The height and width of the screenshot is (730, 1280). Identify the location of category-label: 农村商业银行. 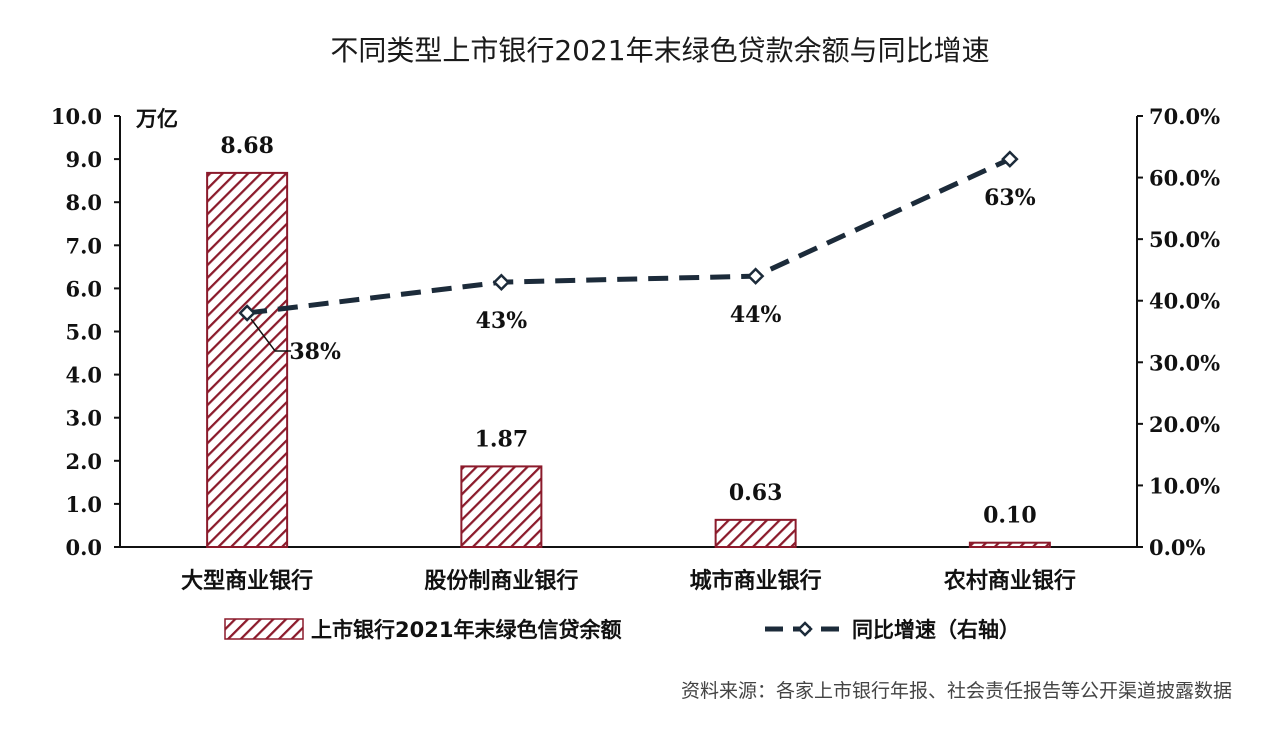
(1009, 581).